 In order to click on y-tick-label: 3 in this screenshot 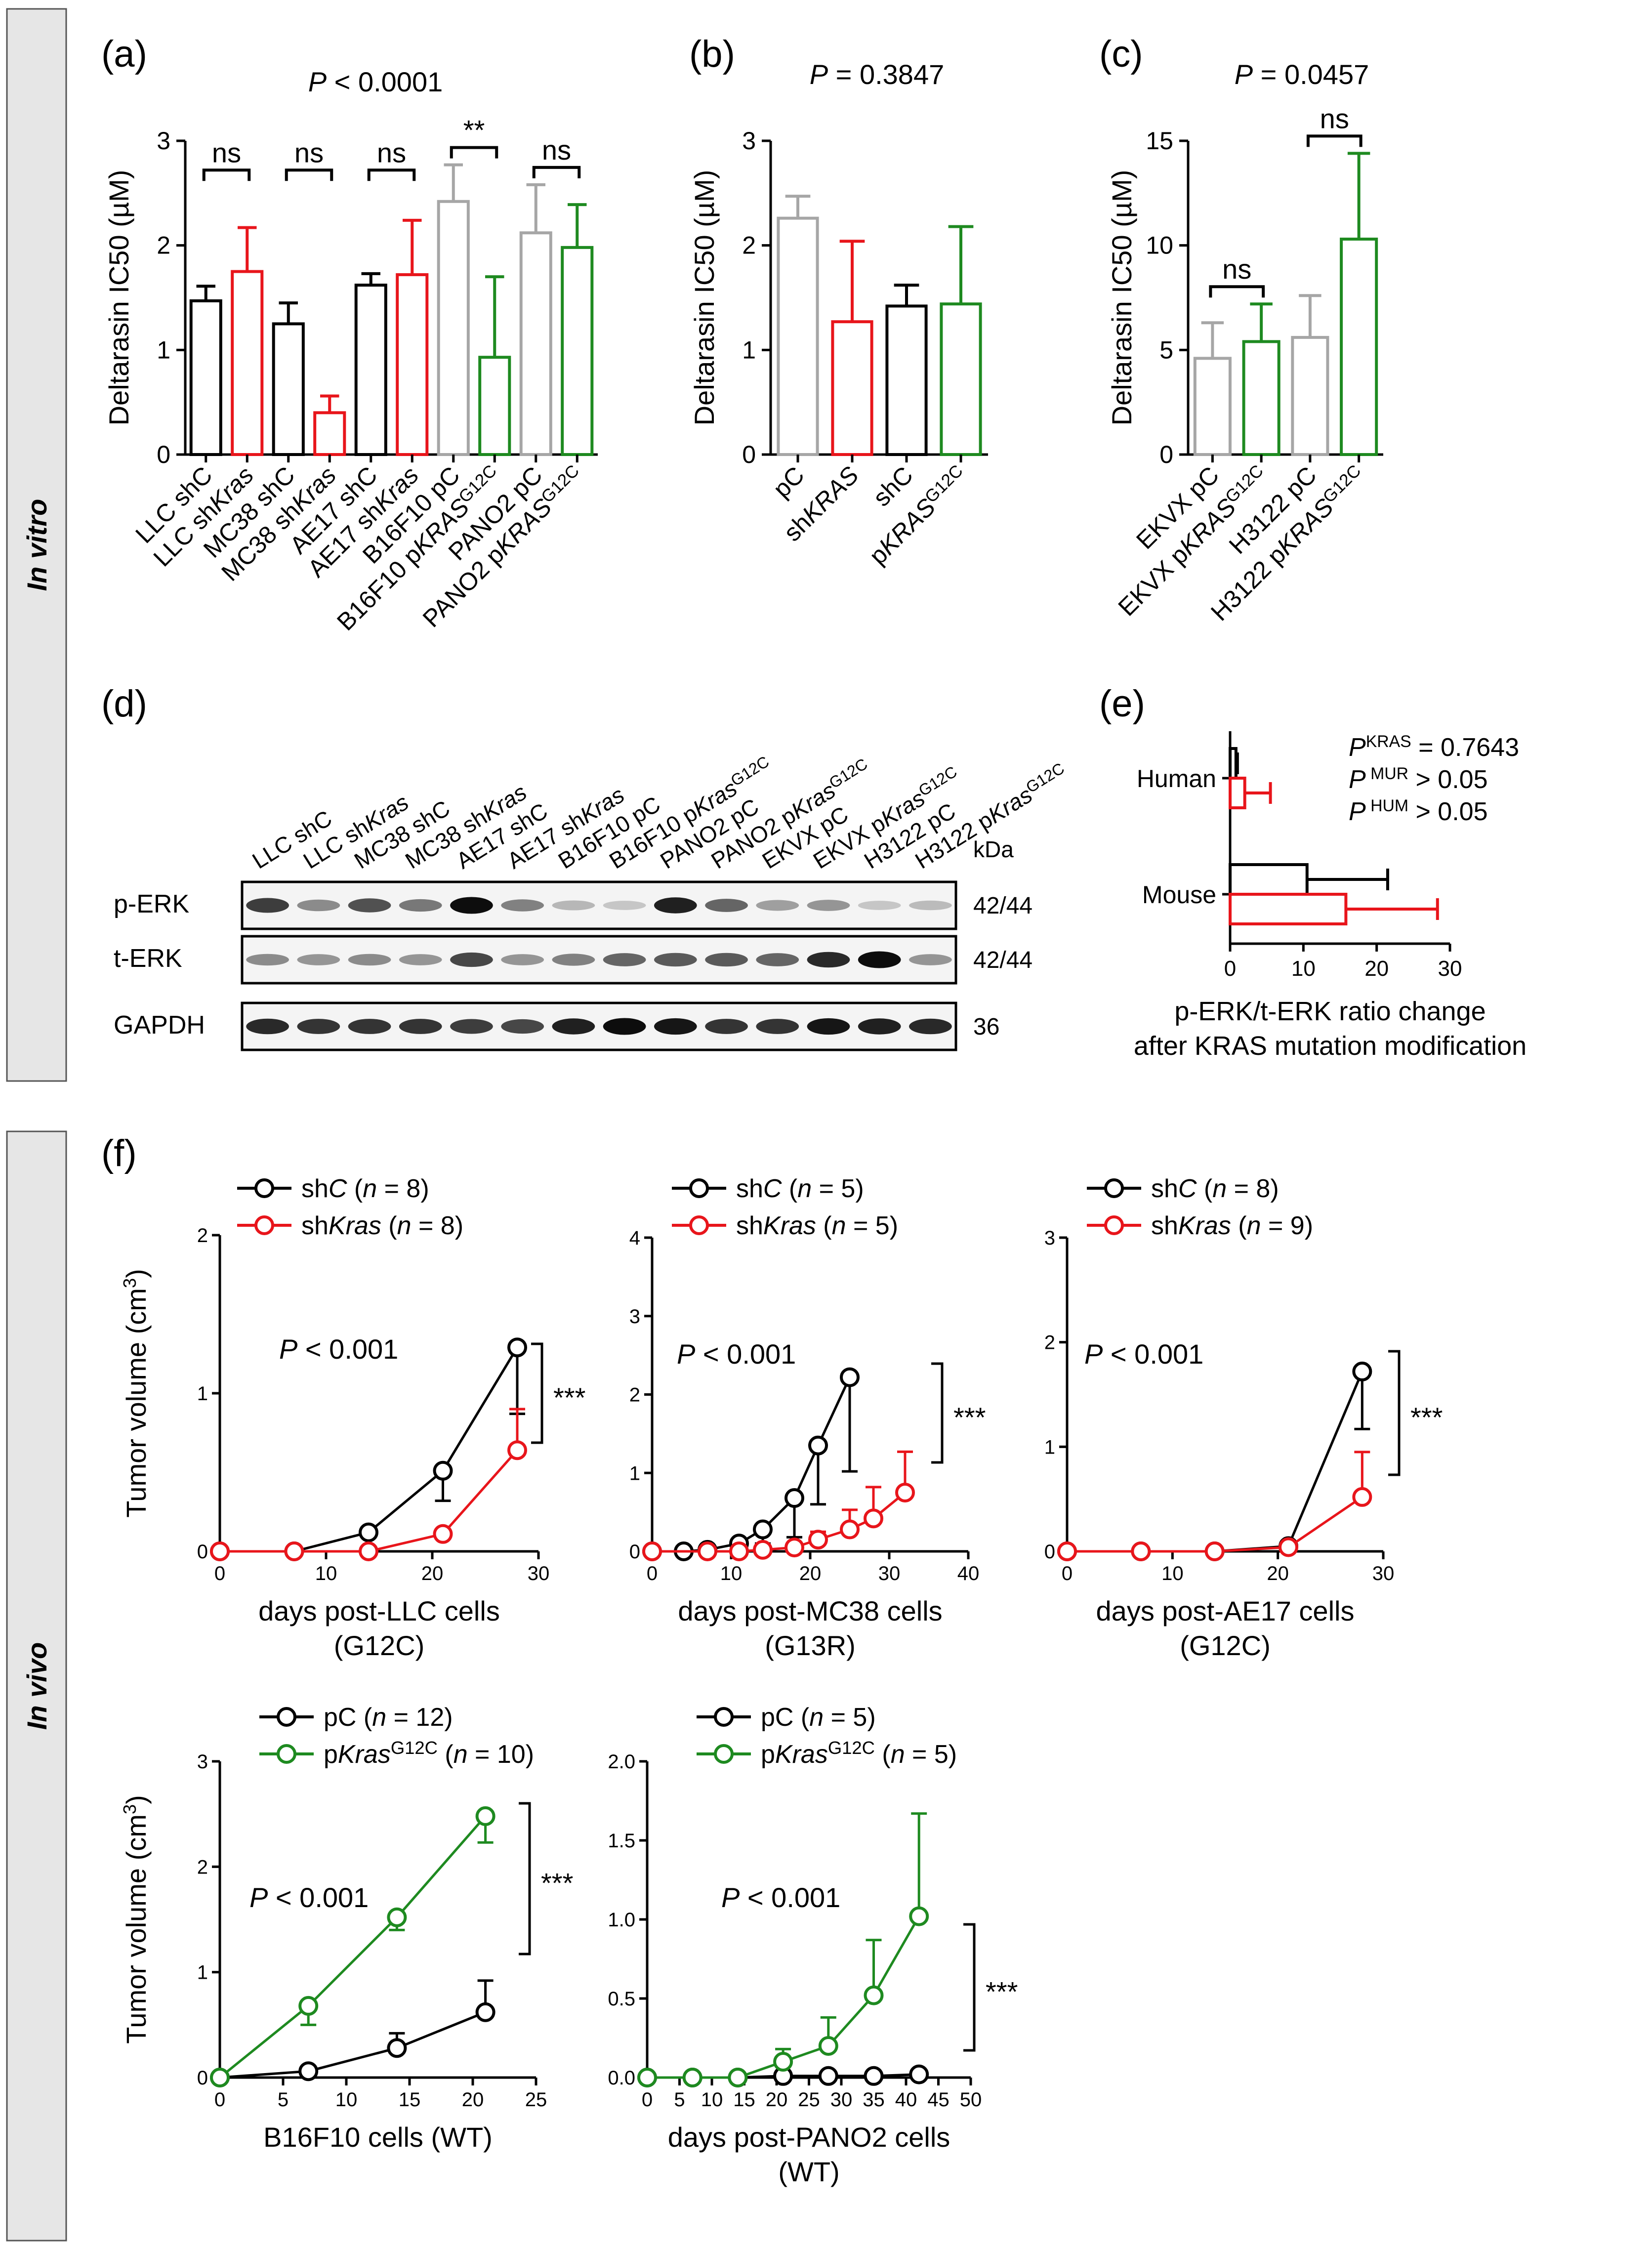, I will do `click(163, 141)`.